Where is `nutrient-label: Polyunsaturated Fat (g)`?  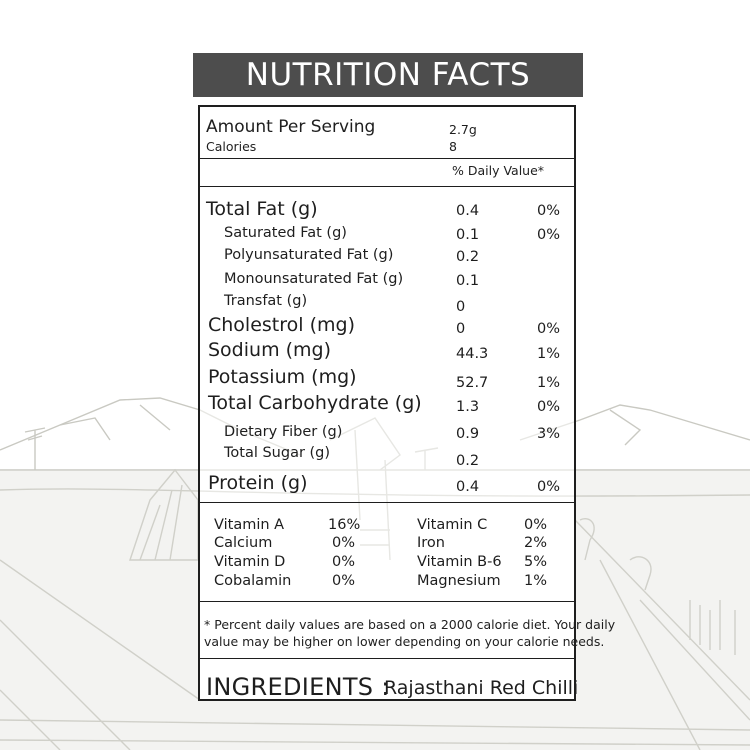
nutrient-label: Polyunsaturated Fat (g) is located at coordinates (309, 255).